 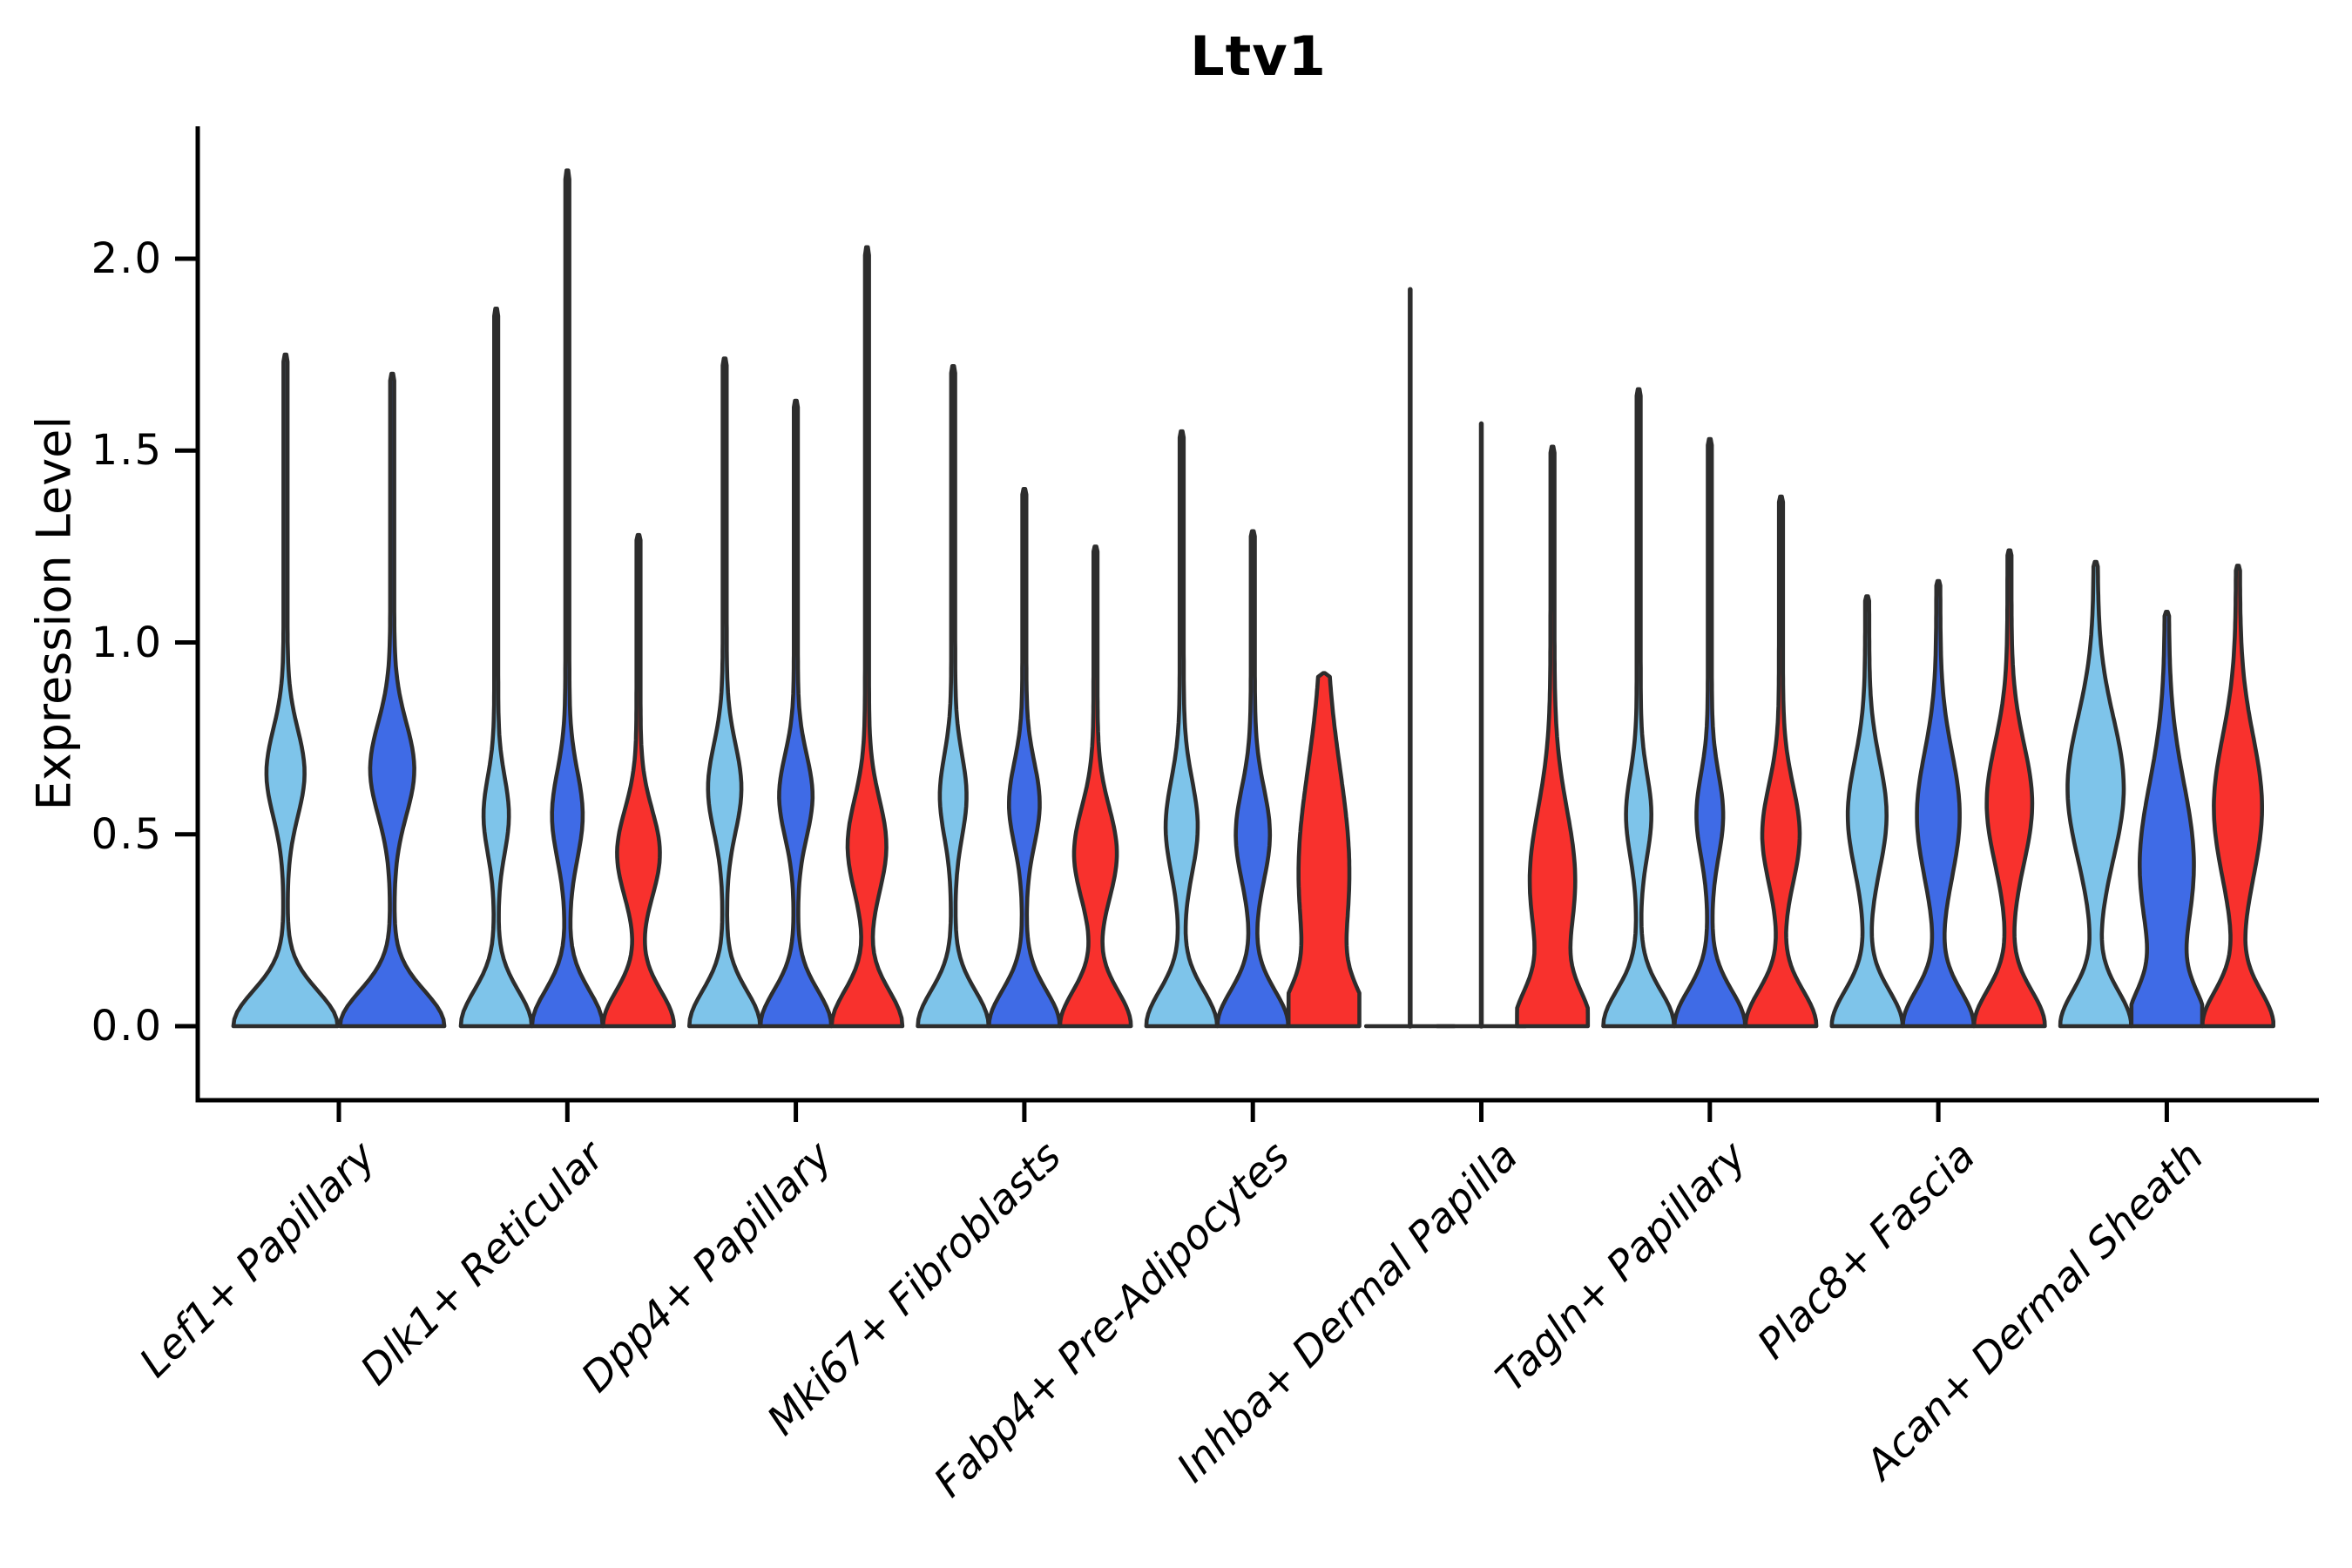 What do you see at coordinates (1258, 56) in the screenshot?
I see `chart-title: Ltv1` at bounding box center [1258, 56].